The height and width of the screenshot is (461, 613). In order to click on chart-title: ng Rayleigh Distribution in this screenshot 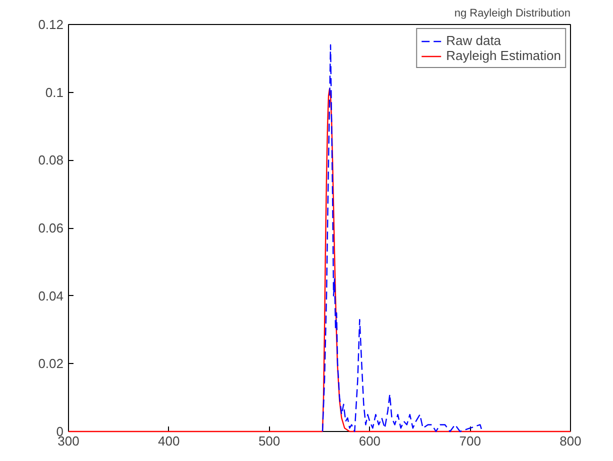, I will do `click(512, 14)`.